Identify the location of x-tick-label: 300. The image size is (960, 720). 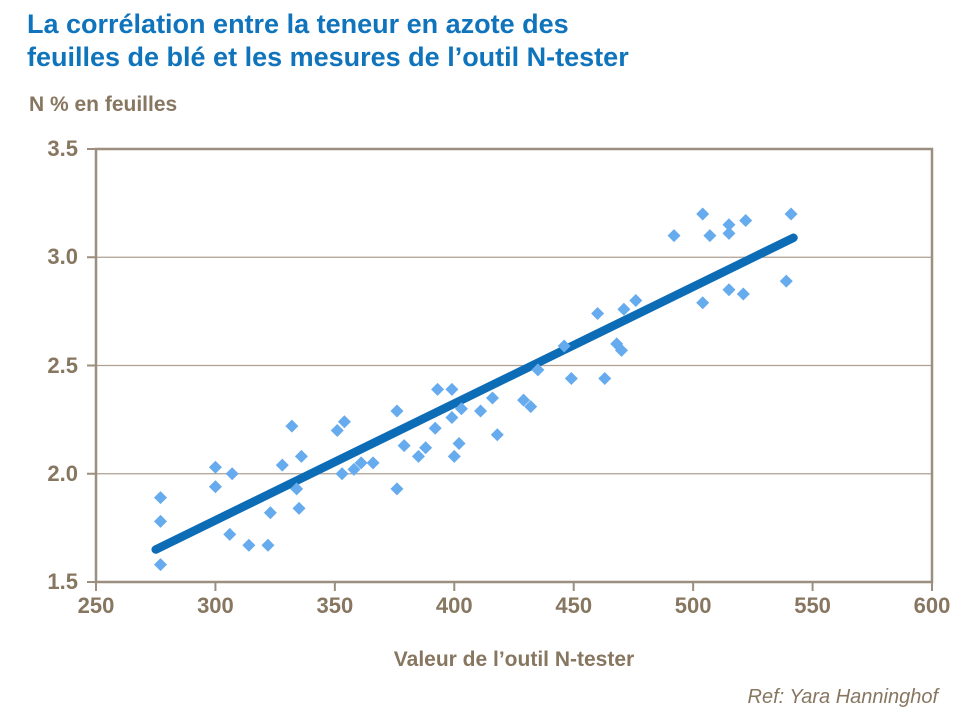
(215, 605).